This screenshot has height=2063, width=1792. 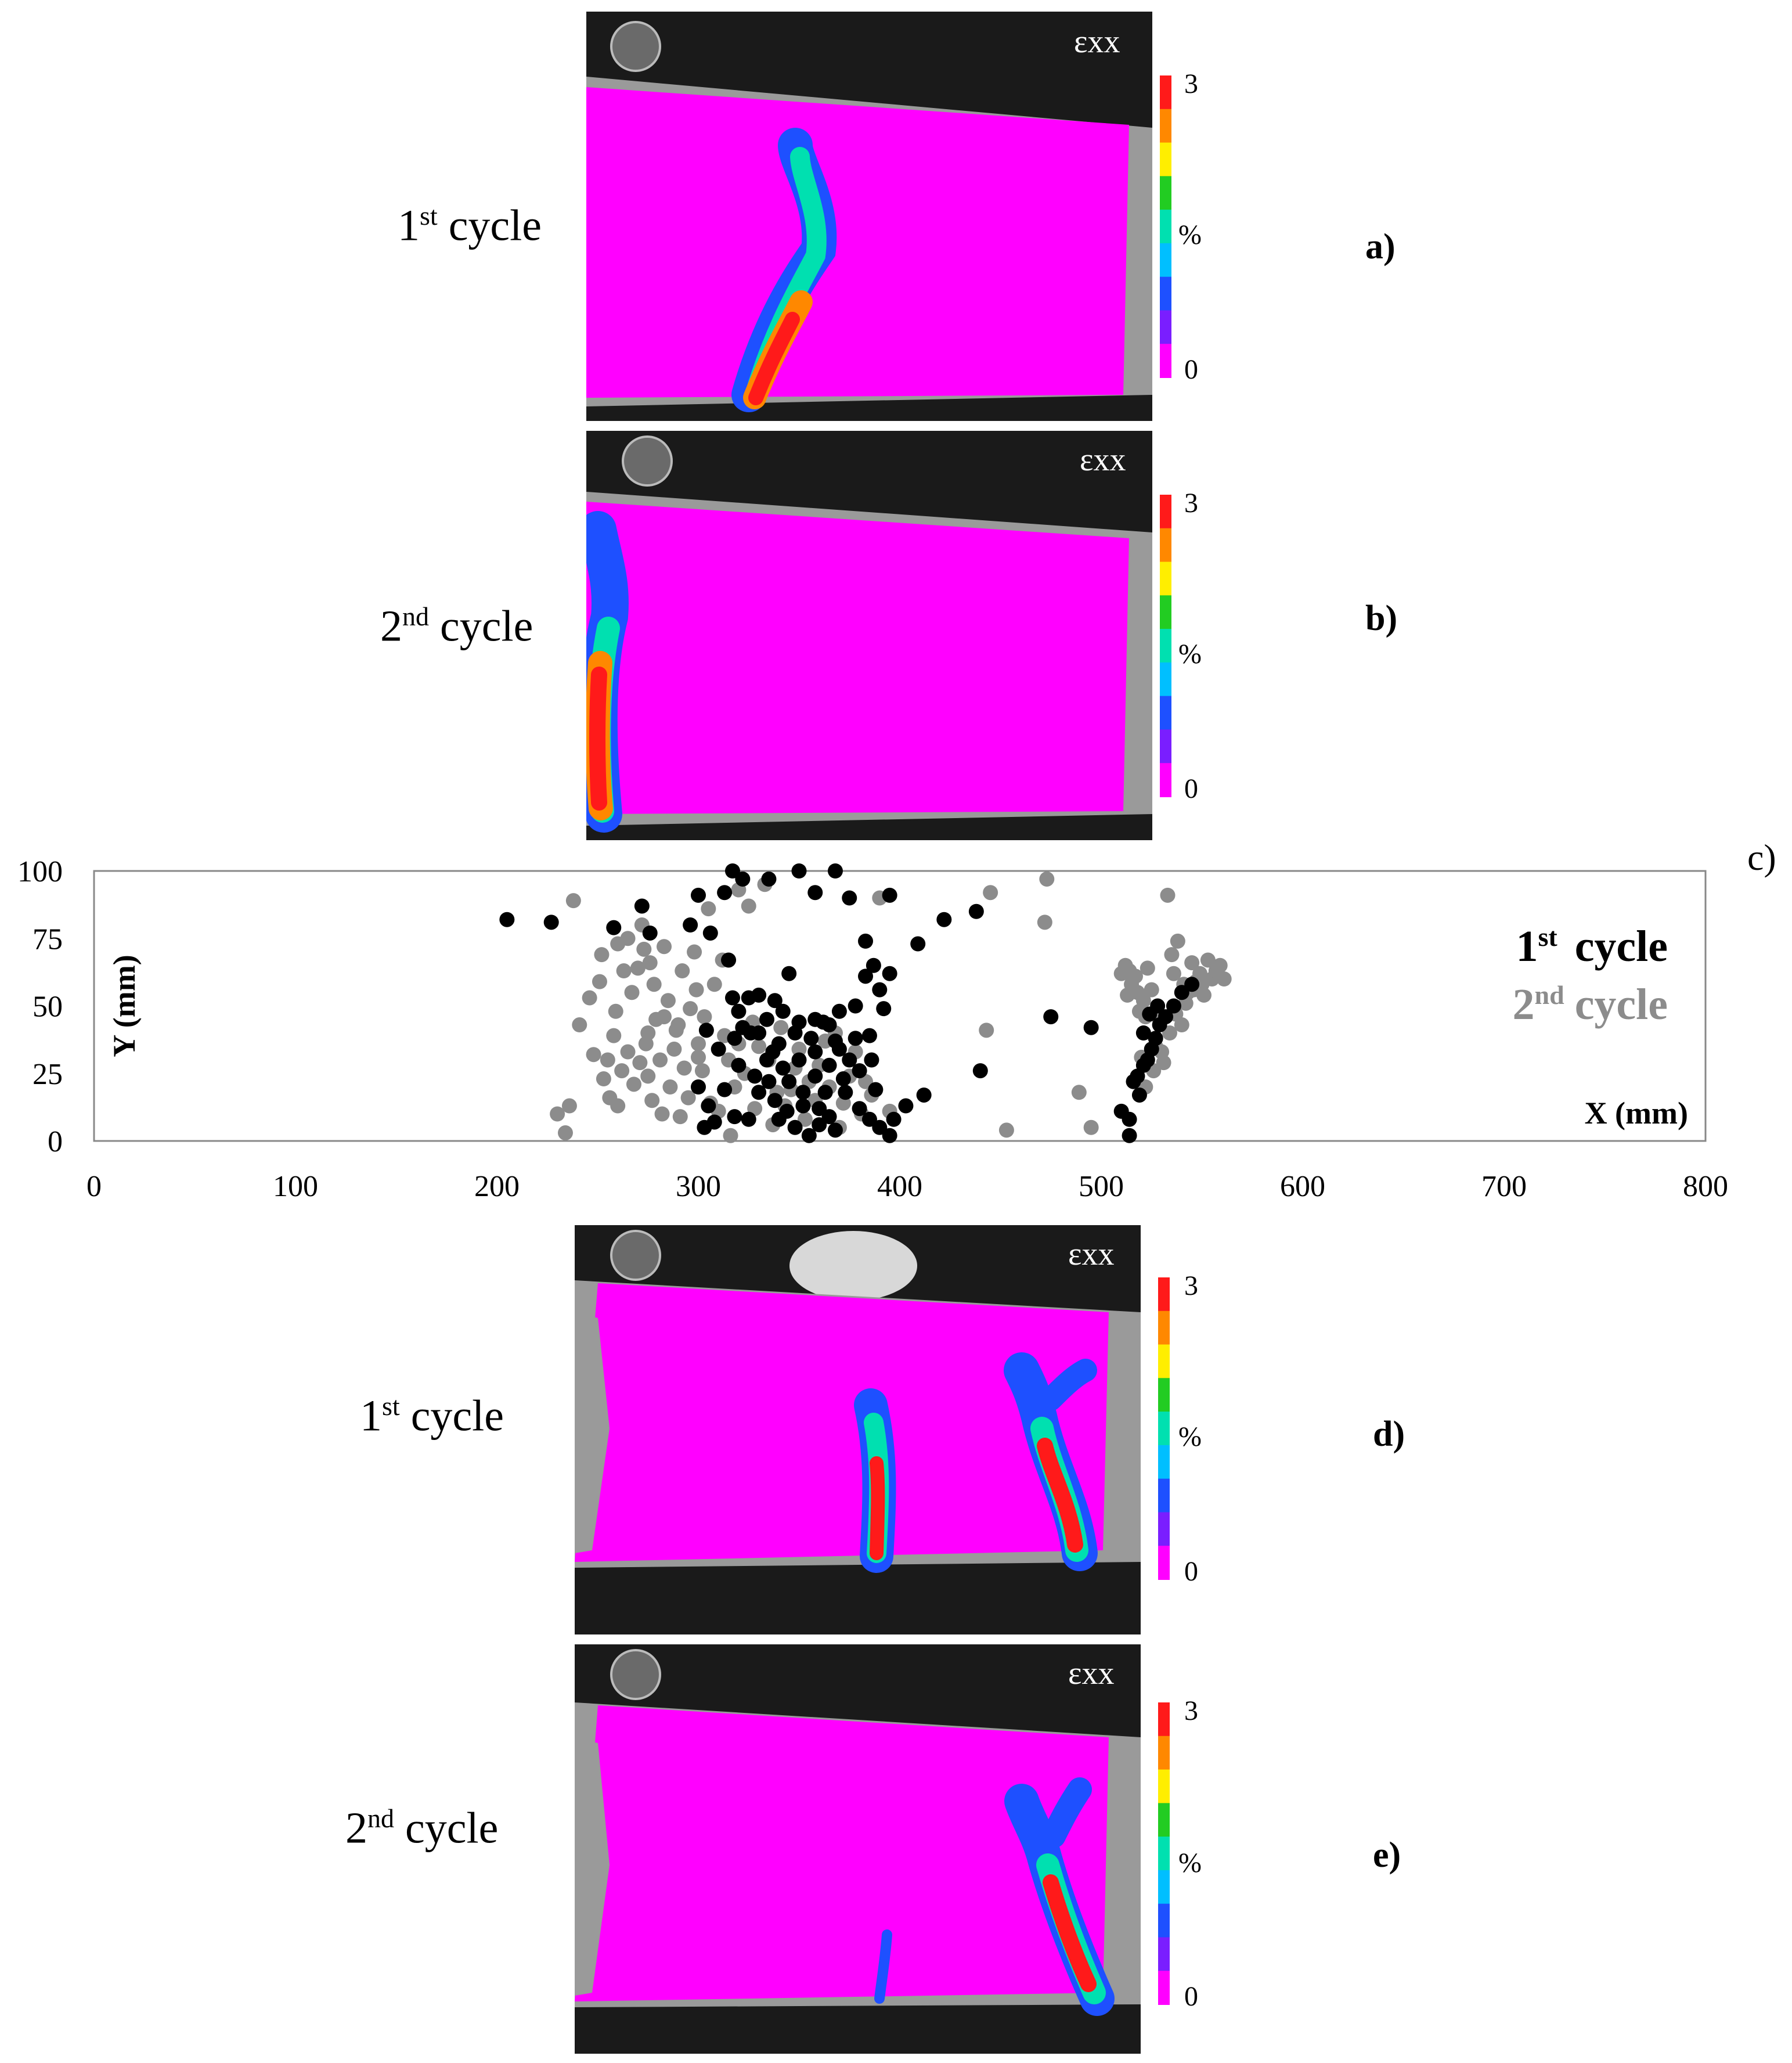 I want to click on strain-symbol-e: εxx, so click(x=1091, y=1673).